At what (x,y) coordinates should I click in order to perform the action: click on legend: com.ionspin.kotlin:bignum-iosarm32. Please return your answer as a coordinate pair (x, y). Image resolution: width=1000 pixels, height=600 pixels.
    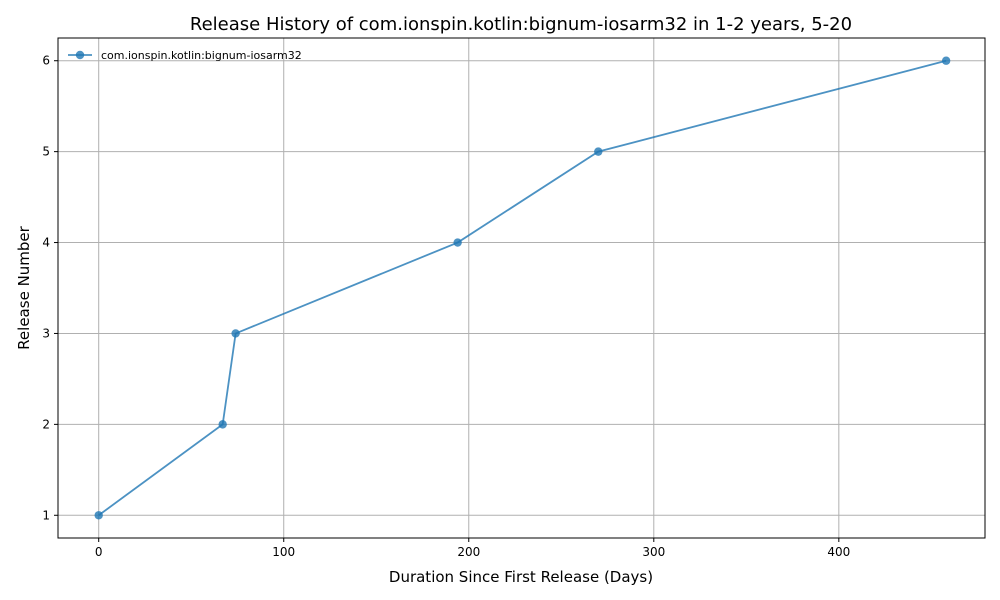
    Looking at the image, I should click on (185, 55).